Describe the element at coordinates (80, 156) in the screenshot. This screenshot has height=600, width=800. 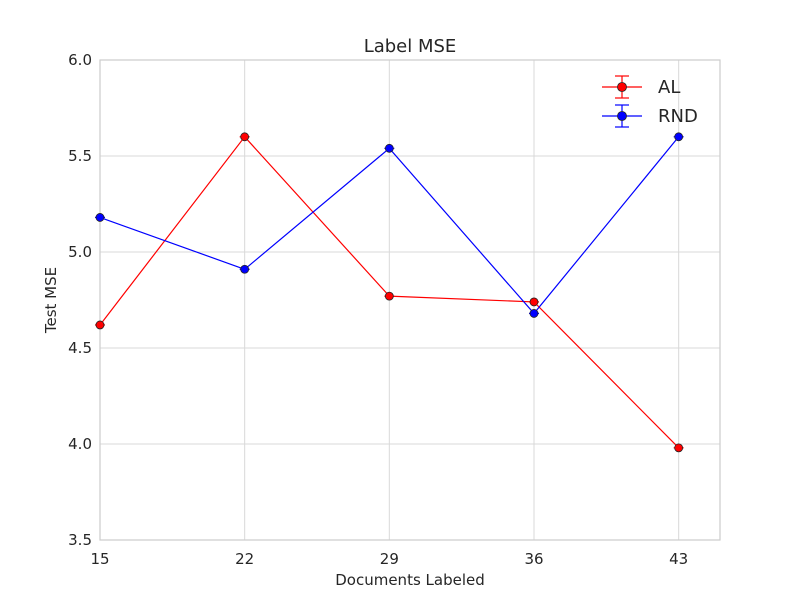
I see `y-tick-label: 5.5` at that location.